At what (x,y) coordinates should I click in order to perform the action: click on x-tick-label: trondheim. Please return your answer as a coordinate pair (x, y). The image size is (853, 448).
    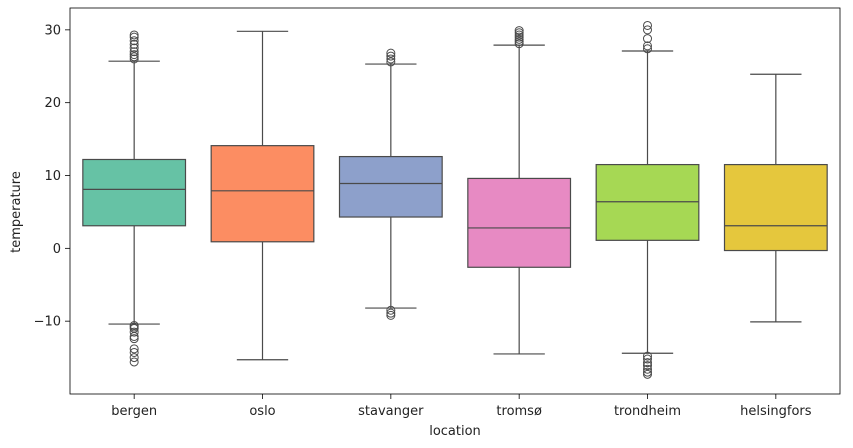
    Looking at the image, I should click on (647, 411).